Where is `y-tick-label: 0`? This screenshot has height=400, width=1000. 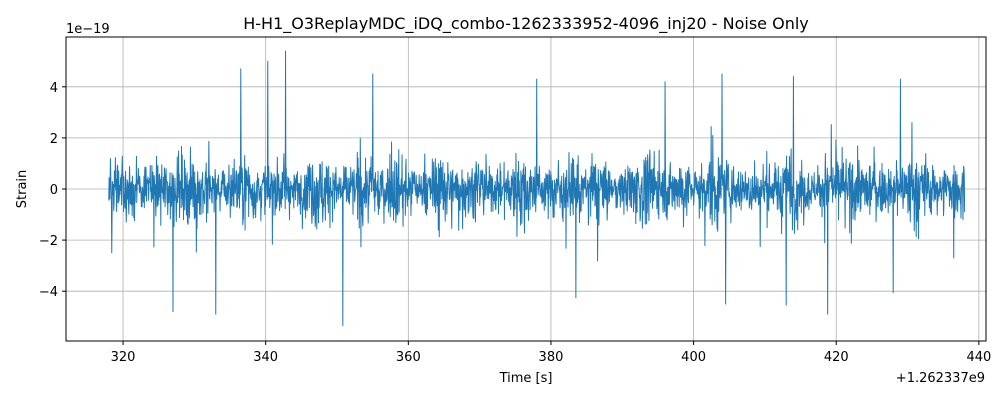
y-tick-label: 0 is located at coordinates (54, 190).